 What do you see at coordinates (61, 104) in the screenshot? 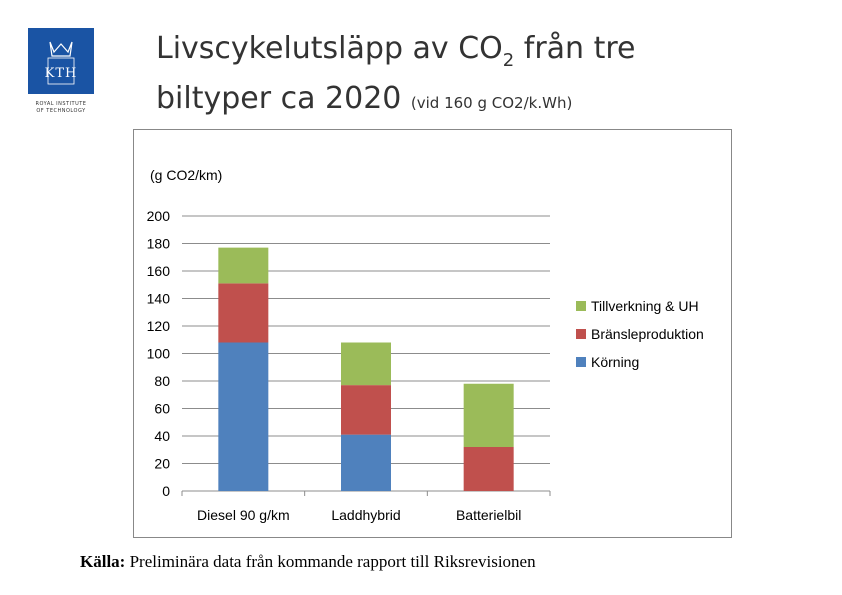
I see `logo-caption-line1: ROYAL INSTITUTE` at bounding box center [61, 104].